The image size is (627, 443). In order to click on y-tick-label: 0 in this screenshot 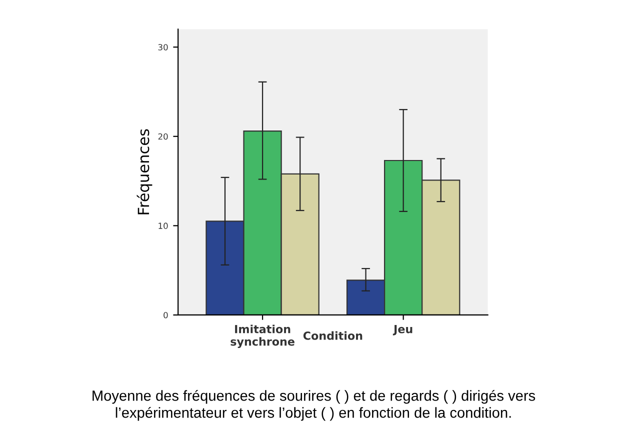, I will do `click(166, 315)`.